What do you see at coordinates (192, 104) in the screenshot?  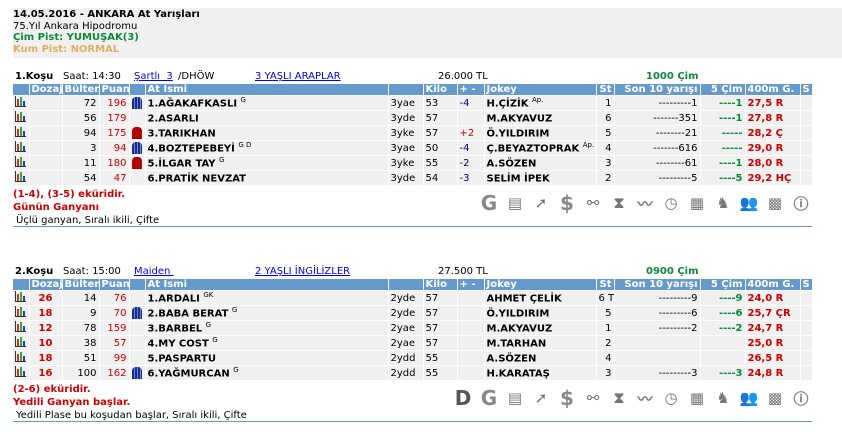 I see `horse-name-text: 1.AĞAKAFKASLI` at bounding box center [192, 104].